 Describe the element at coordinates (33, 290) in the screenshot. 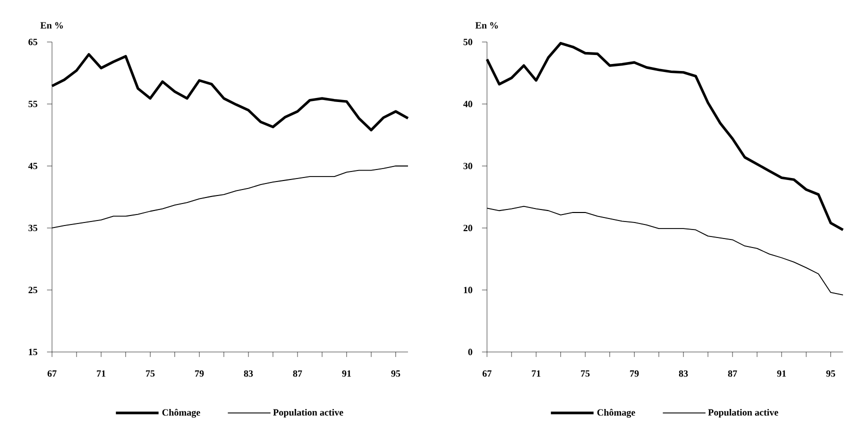

I see `y-tick-label: 25` at that location.